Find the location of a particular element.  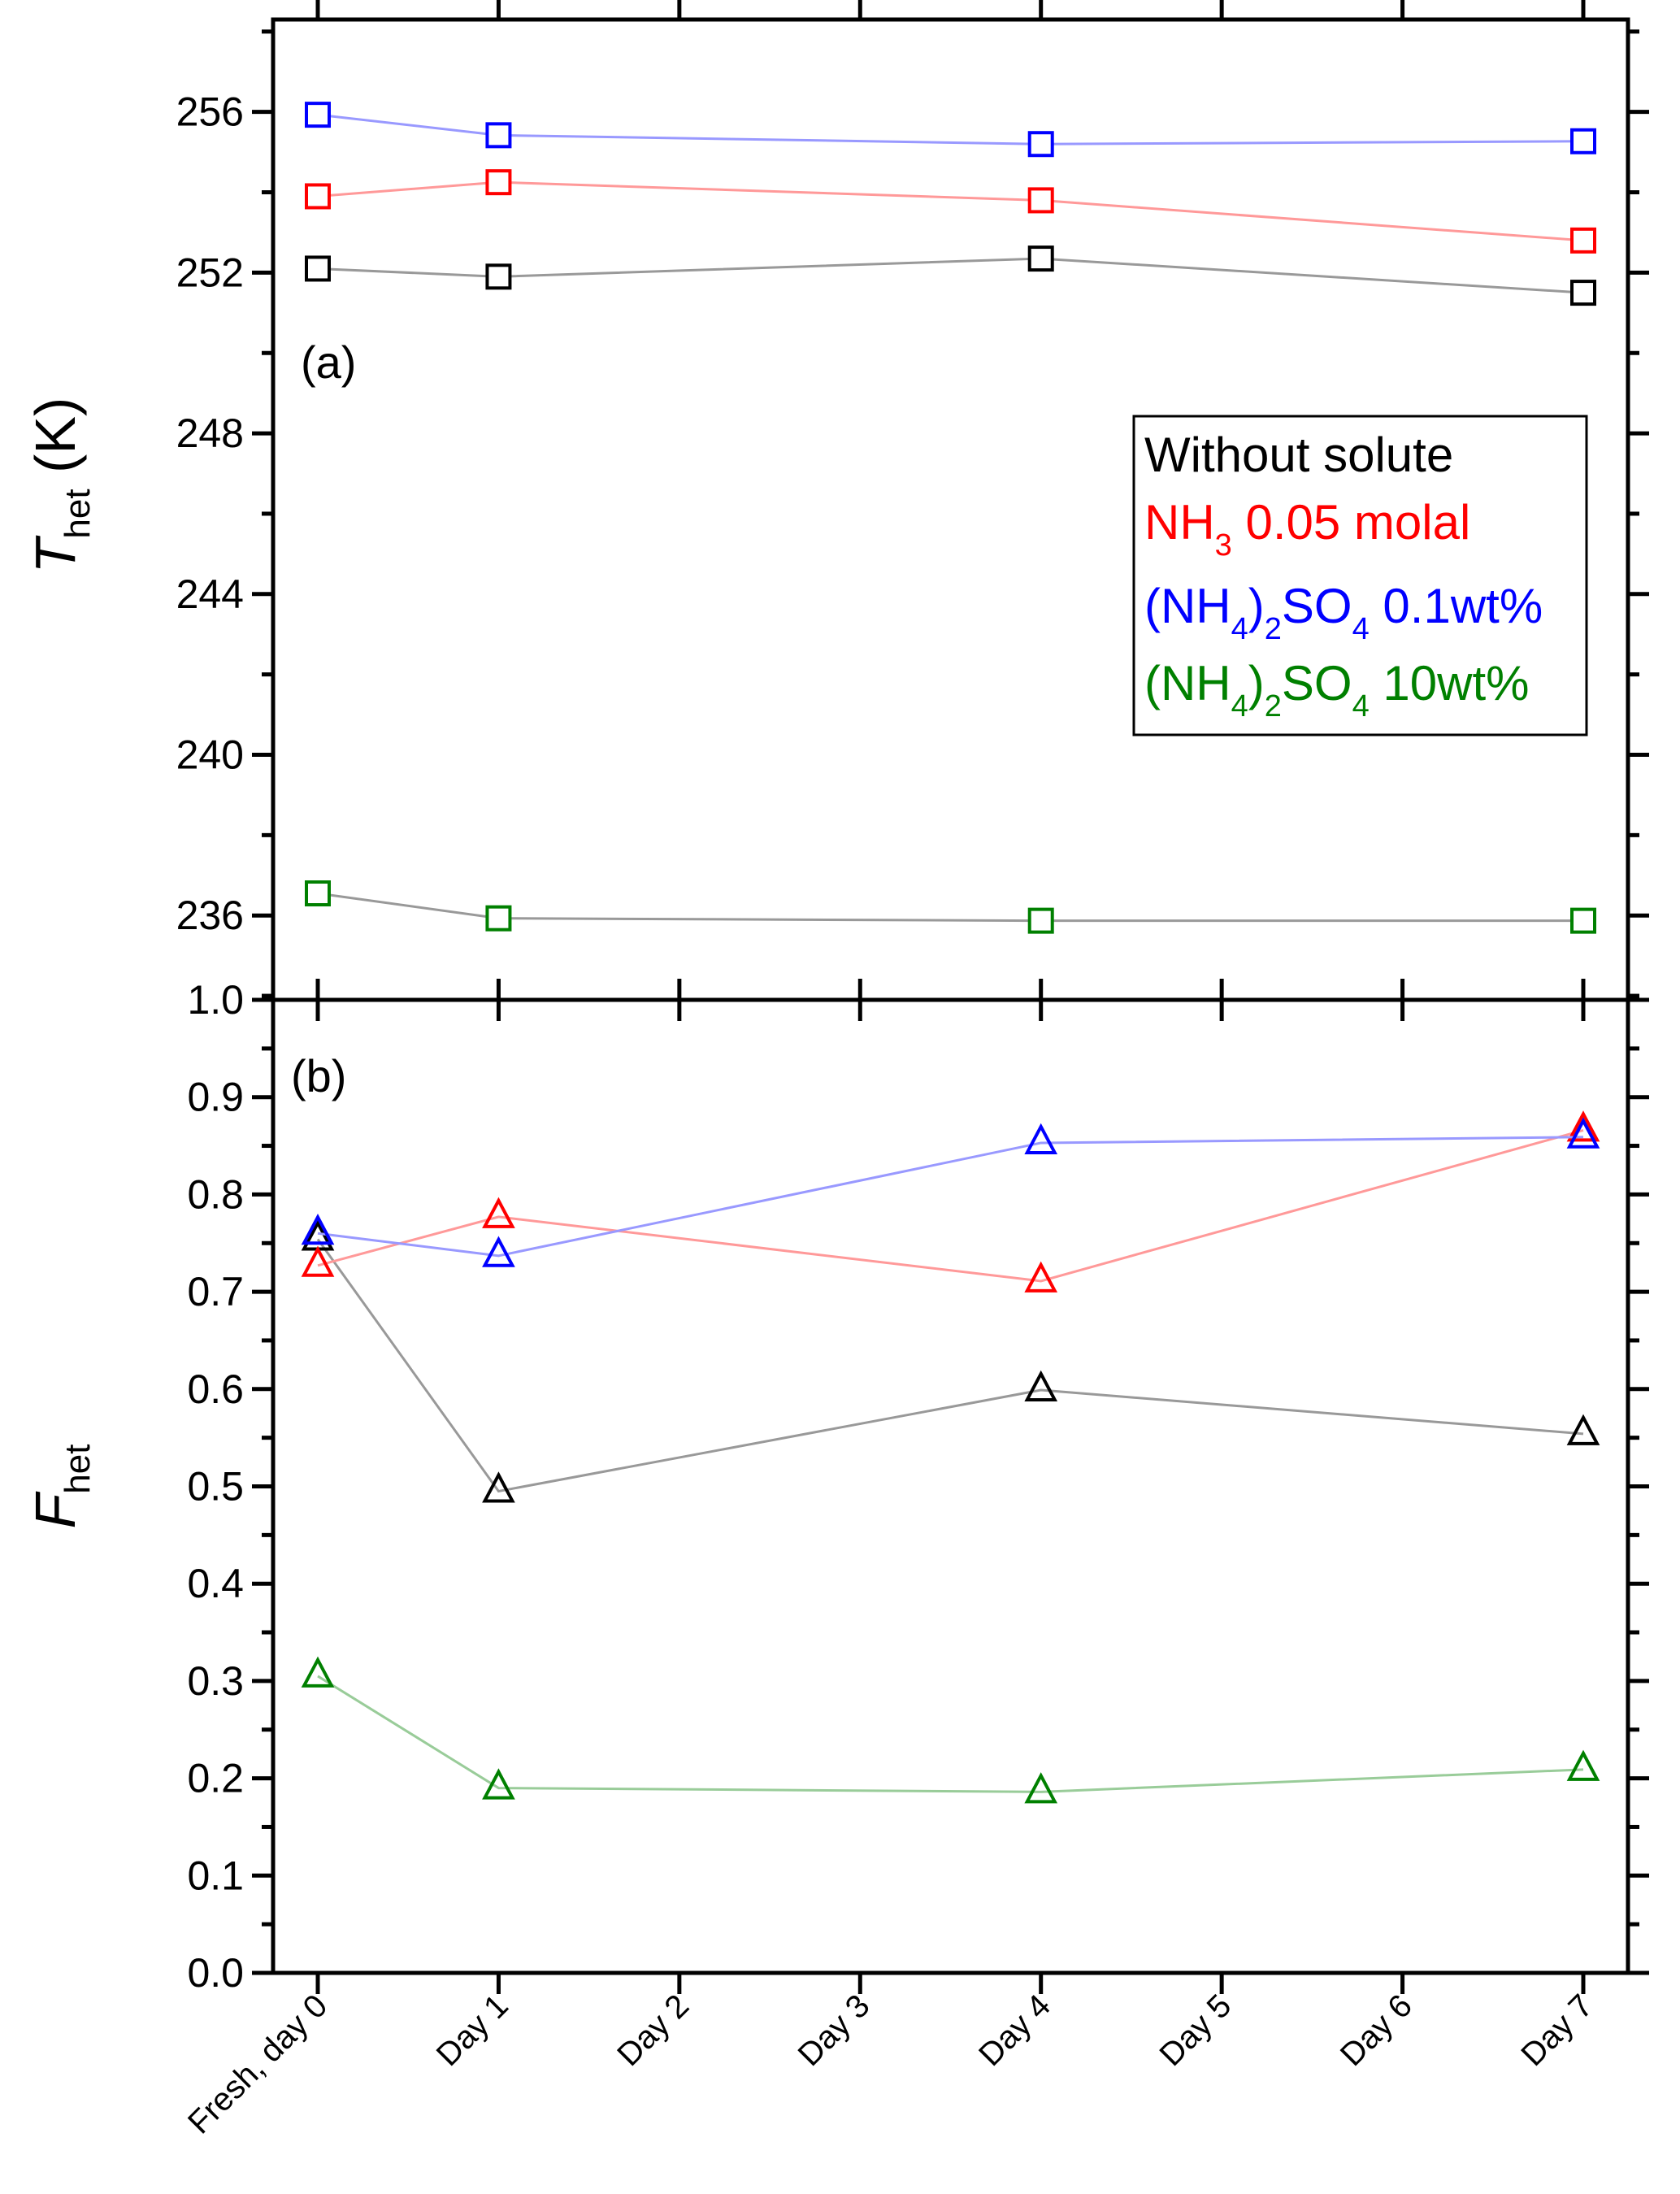

legend-text-part: 0.05 molal is located at coordinates (1351, 522).